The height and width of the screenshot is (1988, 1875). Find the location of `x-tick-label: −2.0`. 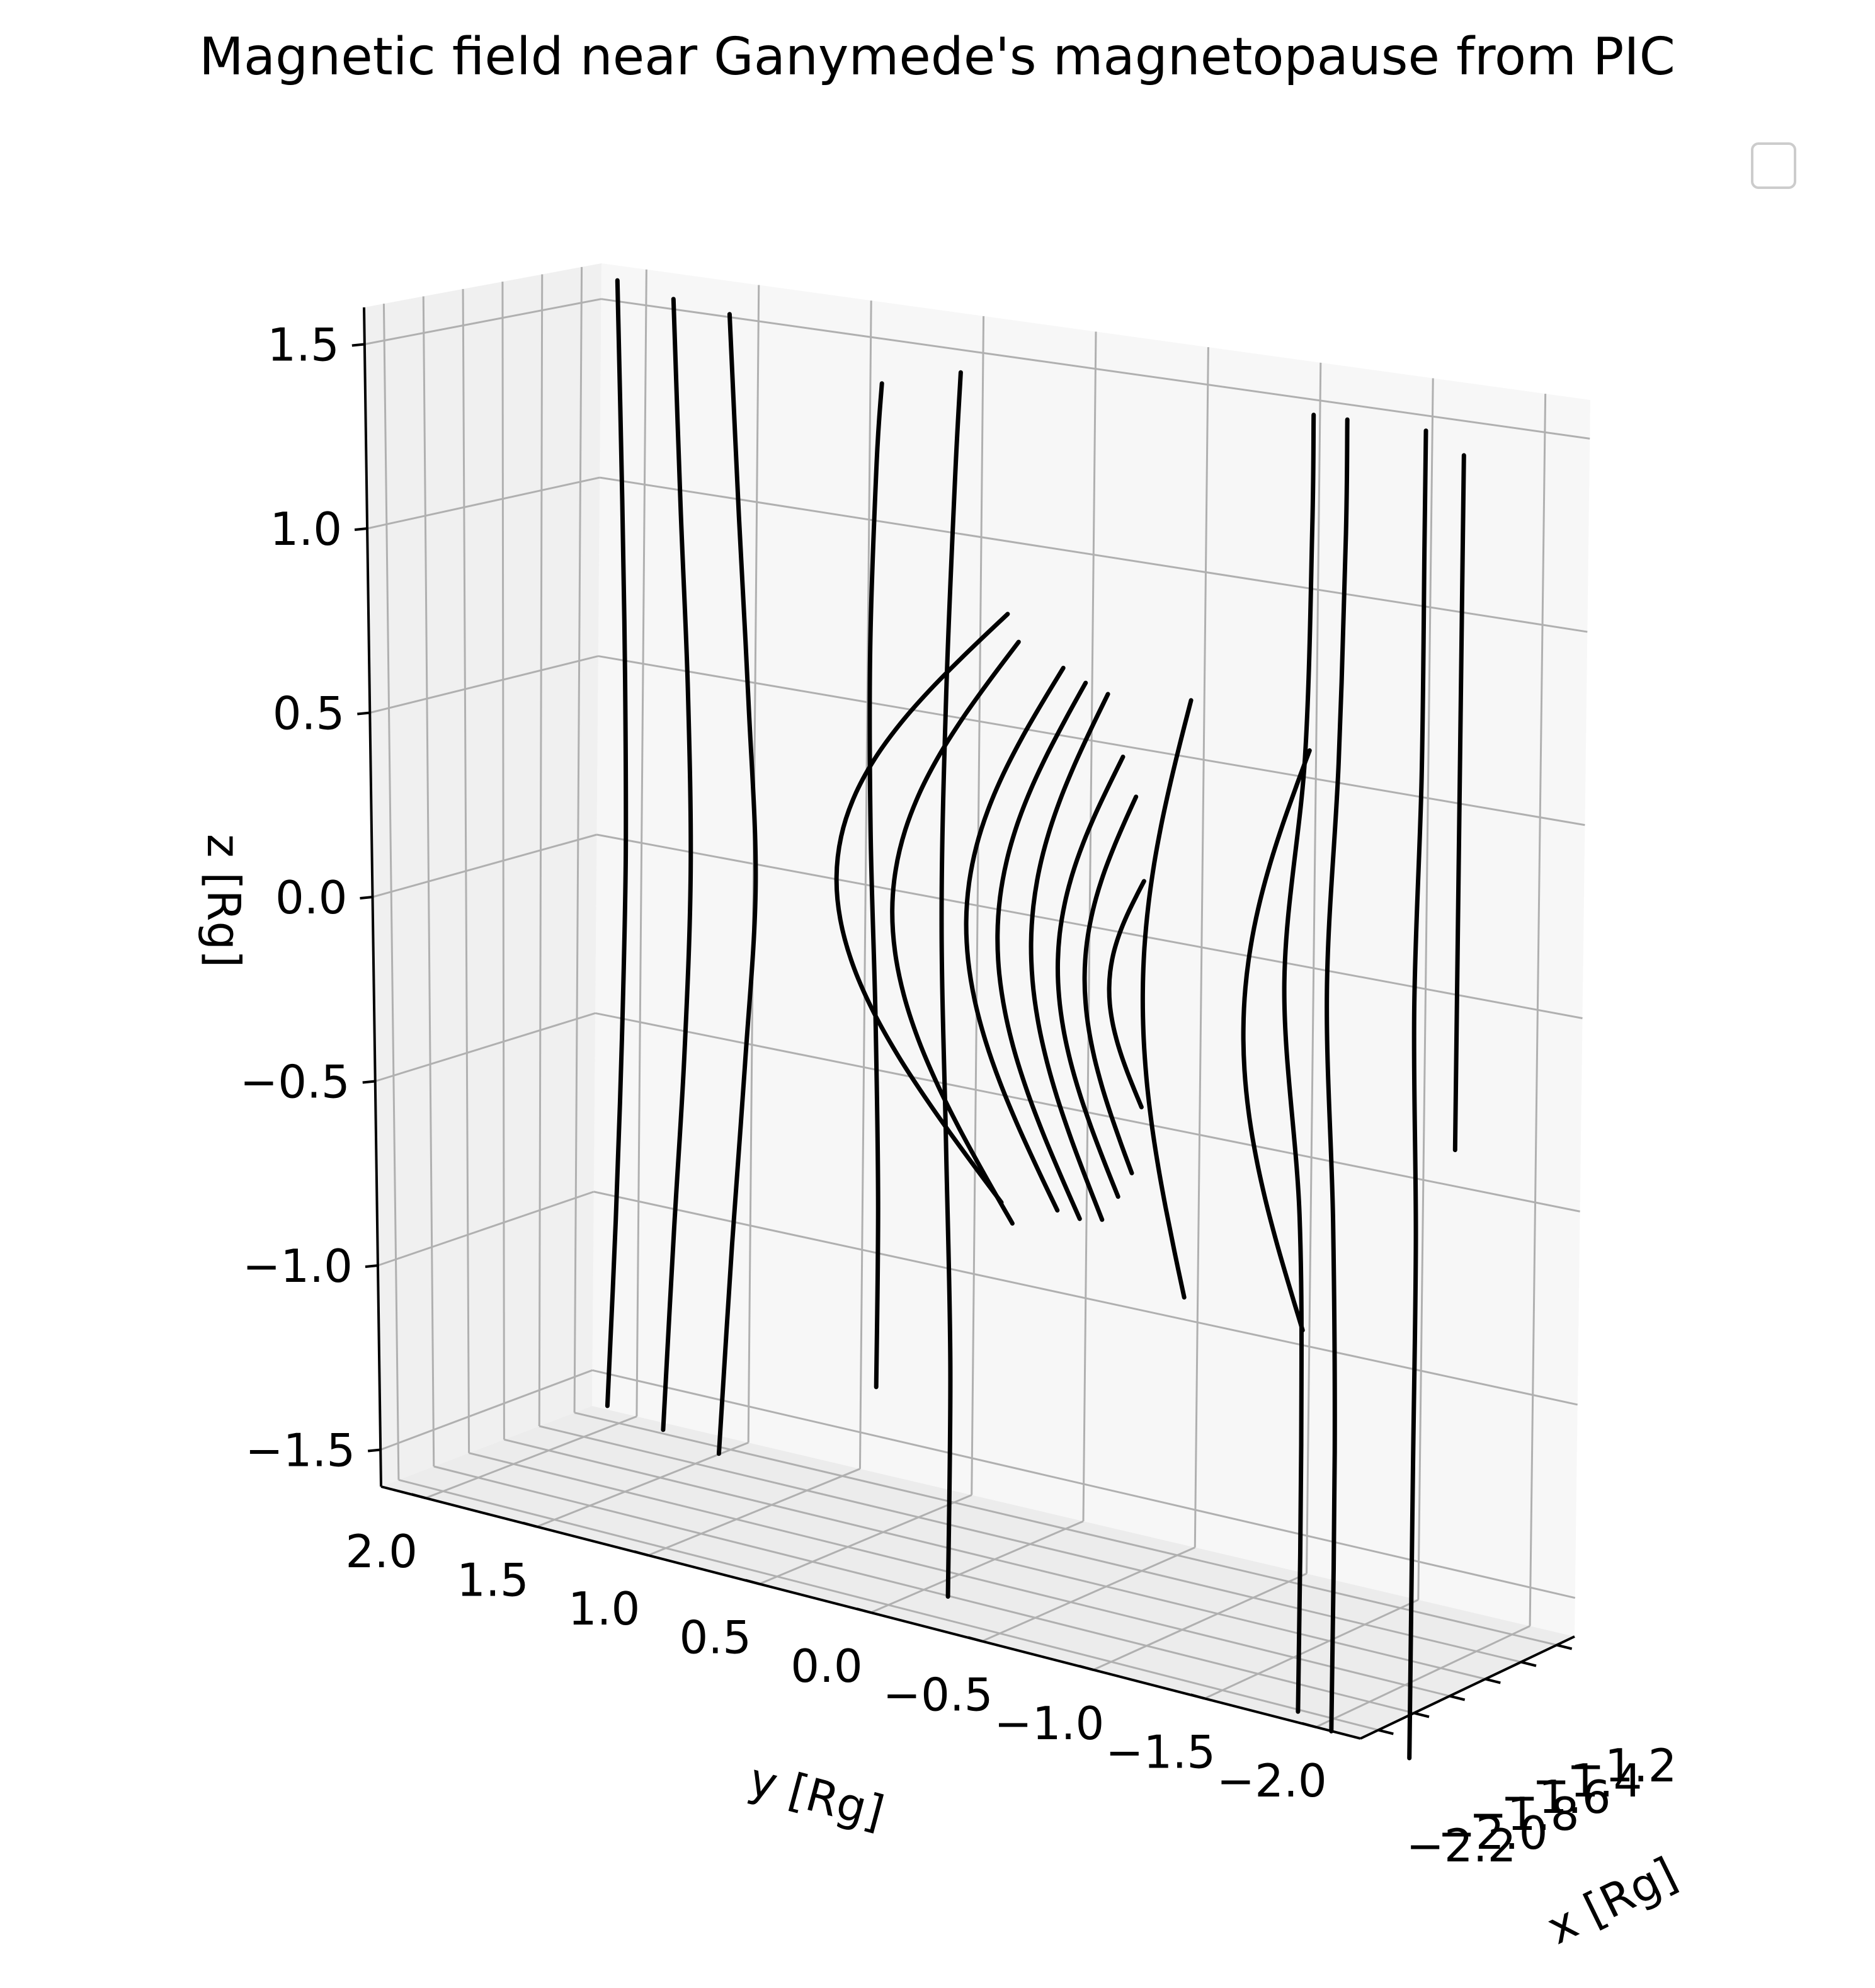

x-tick-label: −2.0 is located at coordinates (1493, 1833).